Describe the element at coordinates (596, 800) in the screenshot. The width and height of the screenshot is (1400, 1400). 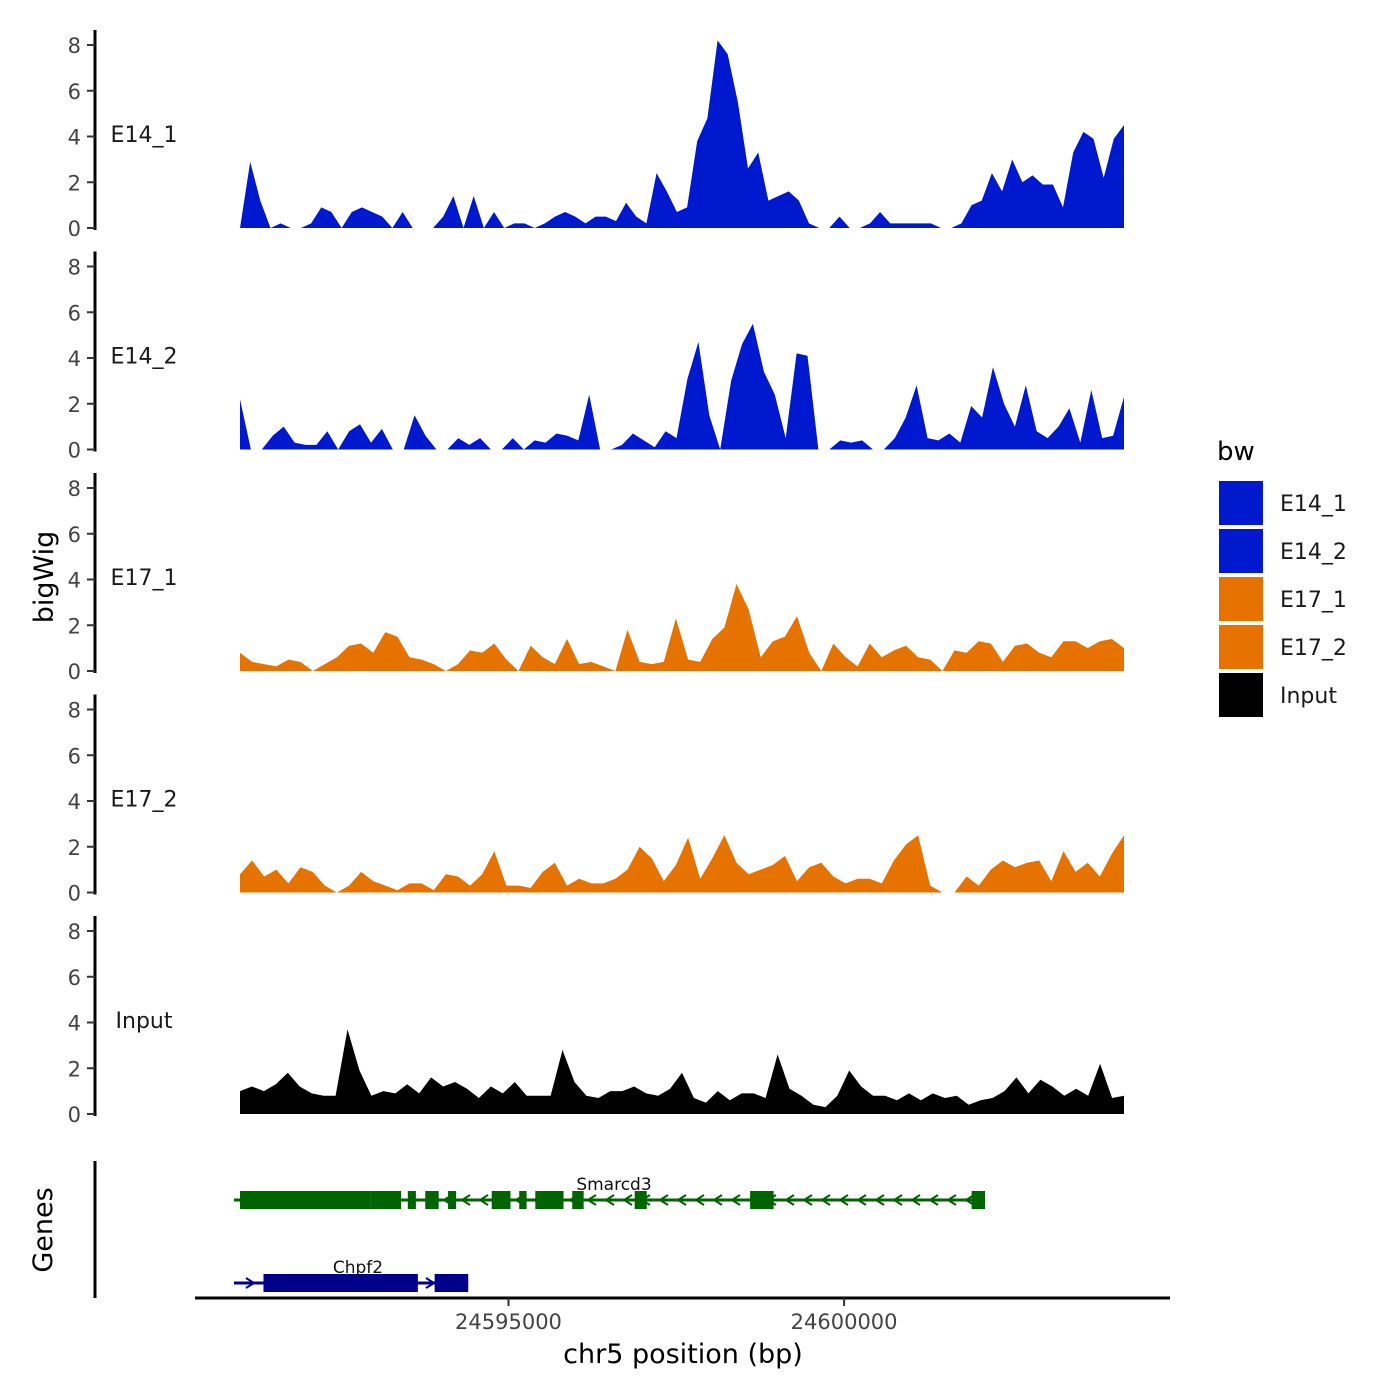
I see `track-e17_2: 0 2 4 6 8 E17_2` at that location.